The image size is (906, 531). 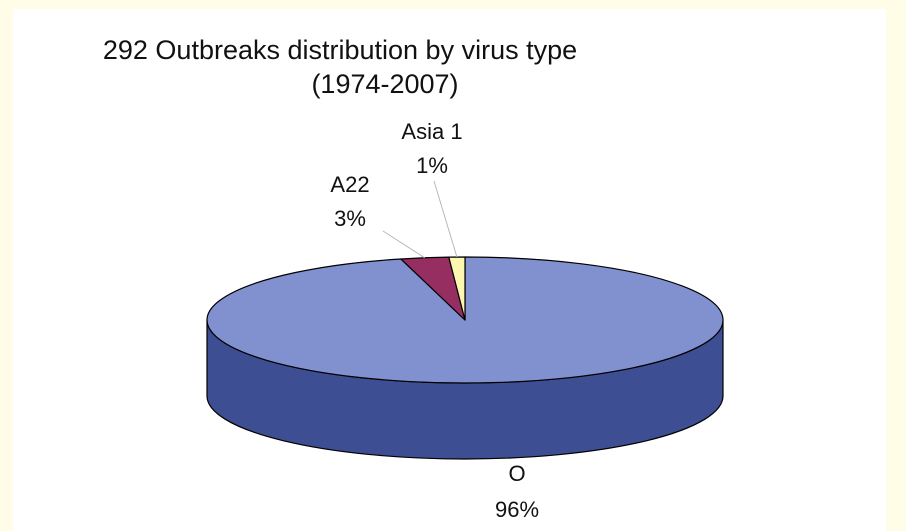 What do you see at coordinates (516, 473) in the screenshot?
I see `slice-label-o: O` at bounding box center [516, 473].